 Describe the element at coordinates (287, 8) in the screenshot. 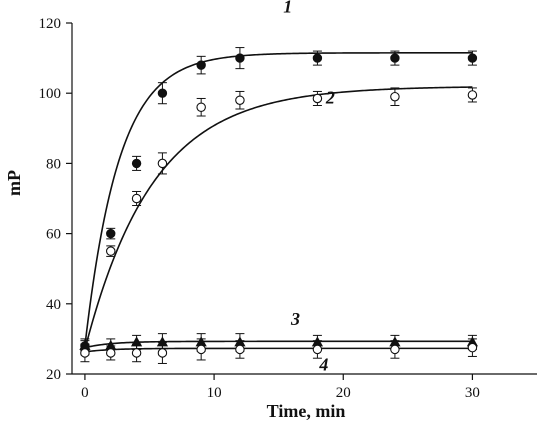

I see `curve-label-1: 1` at that location.